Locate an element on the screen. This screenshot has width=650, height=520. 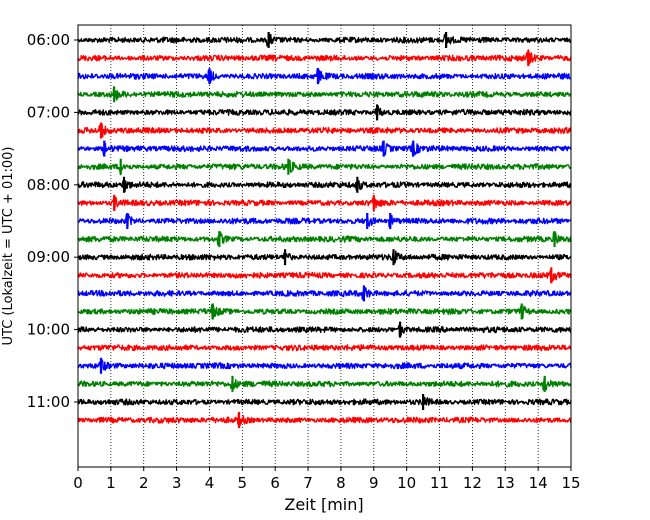
y-axis-label: UTC (Lokalzeit = UTC + 01:00) is located at coordinates (8, 246).